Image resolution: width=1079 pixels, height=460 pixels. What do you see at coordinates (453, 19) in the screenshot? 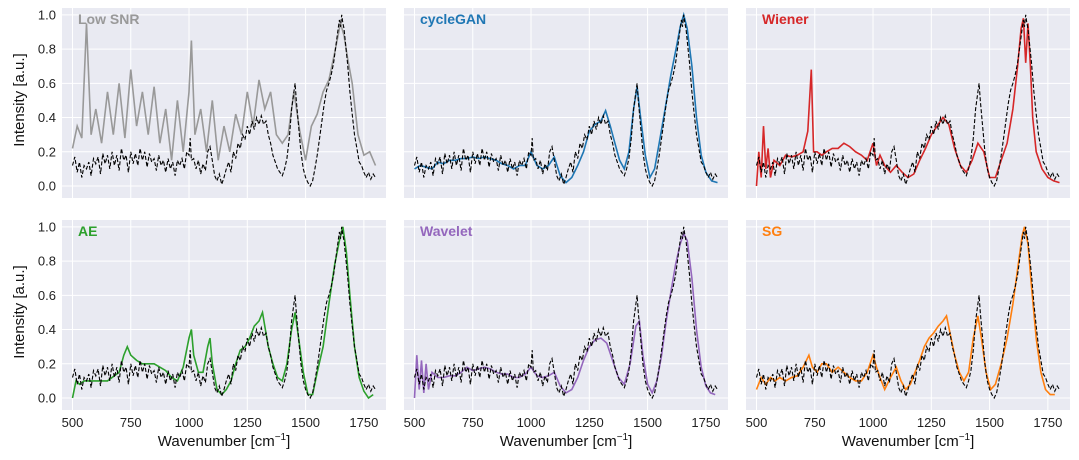
I see `panel-title: cycleGAN` at bounding box center [453, 19].